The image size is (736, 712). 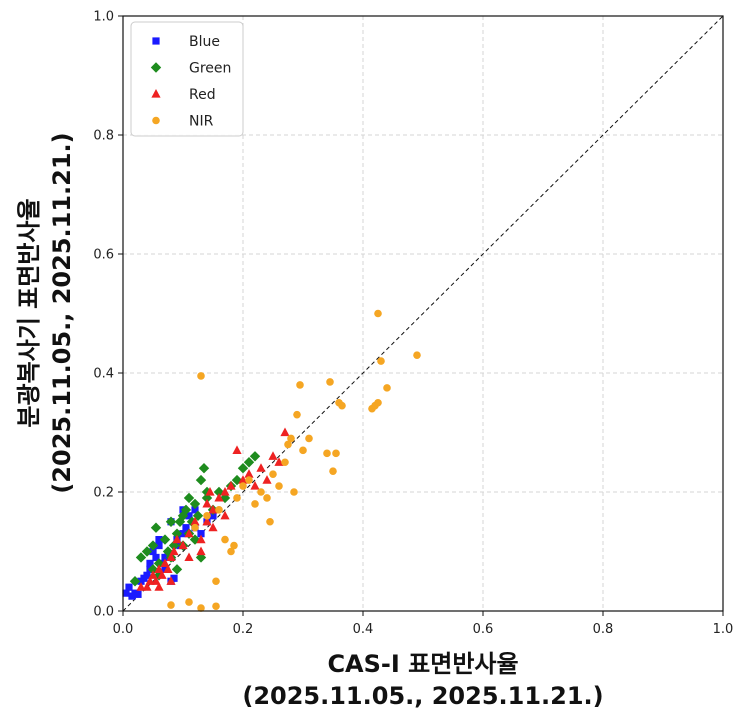 What do you see at coordinates (422, 664) in the screenshot?
I see `x-axis-title: CAS-I 표면반사율` at bounding box center [422, 664].